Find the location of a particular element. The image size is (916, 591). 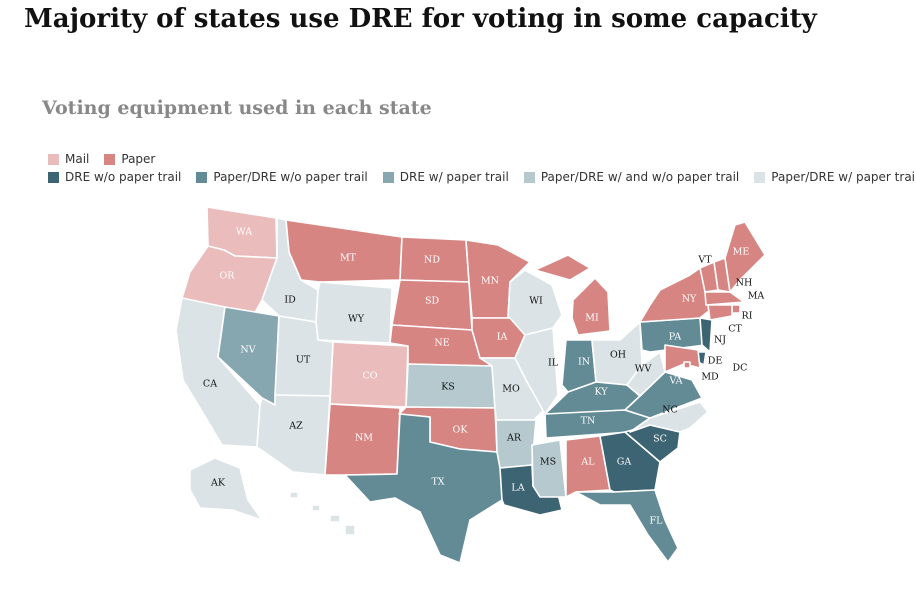

state-label-nm: NM is located at coordinates (364, 438).